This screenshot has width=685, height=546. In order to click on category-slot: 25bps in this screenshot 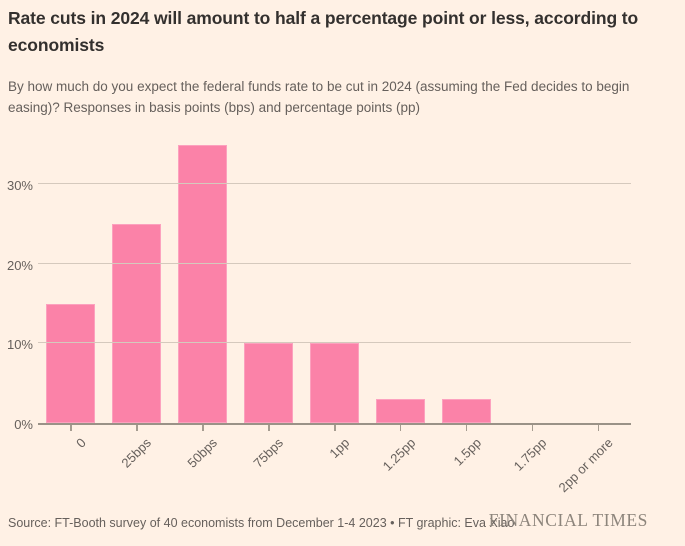, I will do `click(137, 305)`.